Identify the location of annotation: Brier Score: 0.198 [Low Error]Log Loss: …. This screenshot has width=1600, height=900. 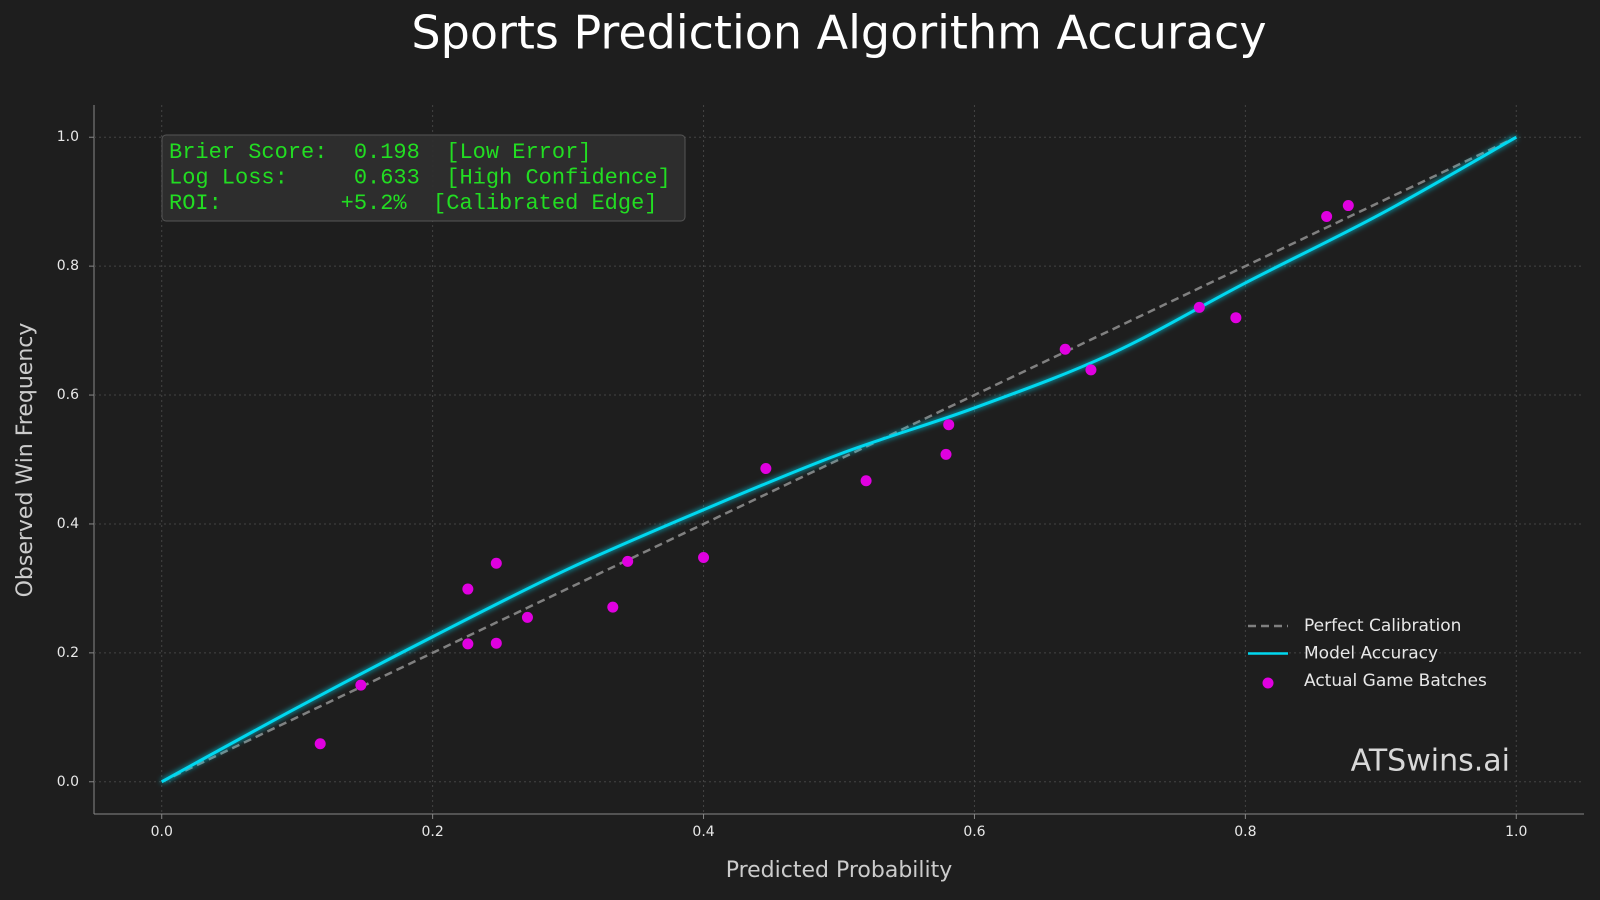
(423, 178).